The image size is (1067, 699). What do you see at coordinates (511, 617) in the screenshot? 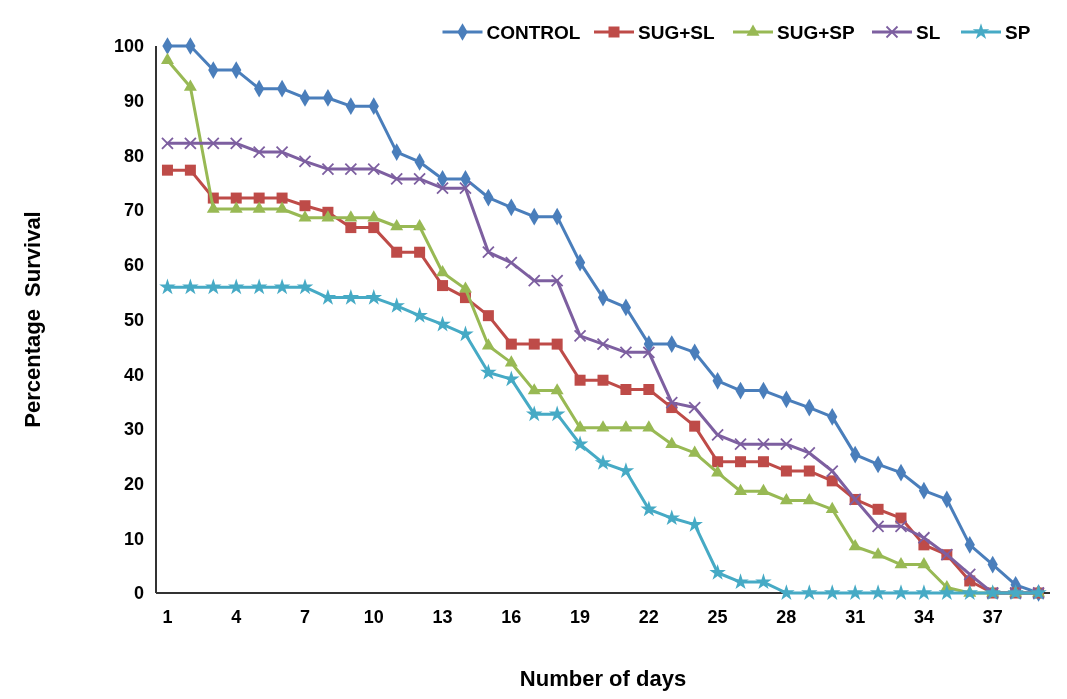
I see `x-tick-label: 16` at bounding box center [511, 617].